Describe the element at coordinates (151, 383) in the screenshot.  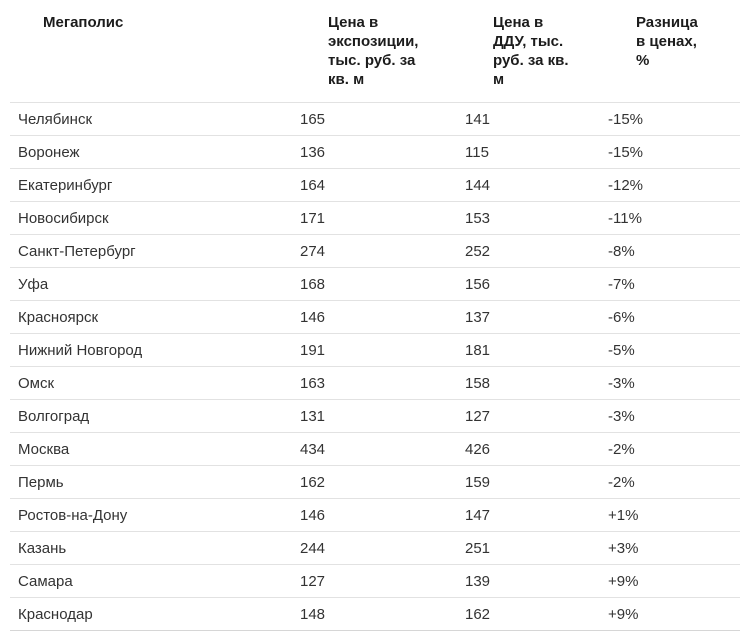
I see `city-cell: Омск` at that location.